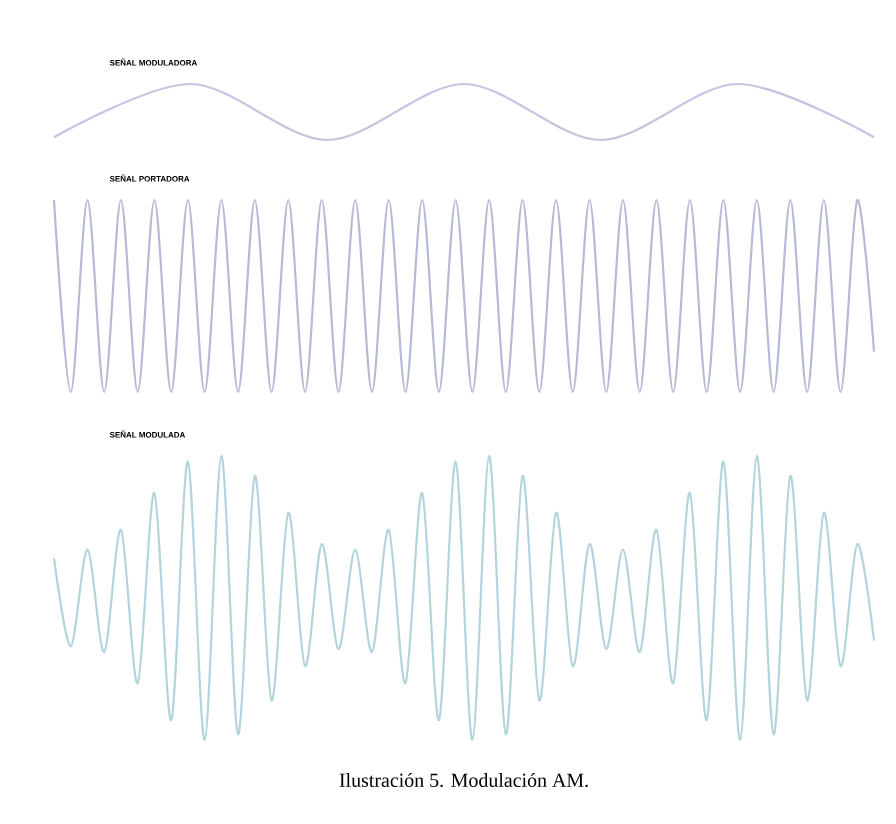 The width and height of the screenshot is (896, 824). I want to click on text: Ilustración 5. Modulación AM., so click(463, 780).